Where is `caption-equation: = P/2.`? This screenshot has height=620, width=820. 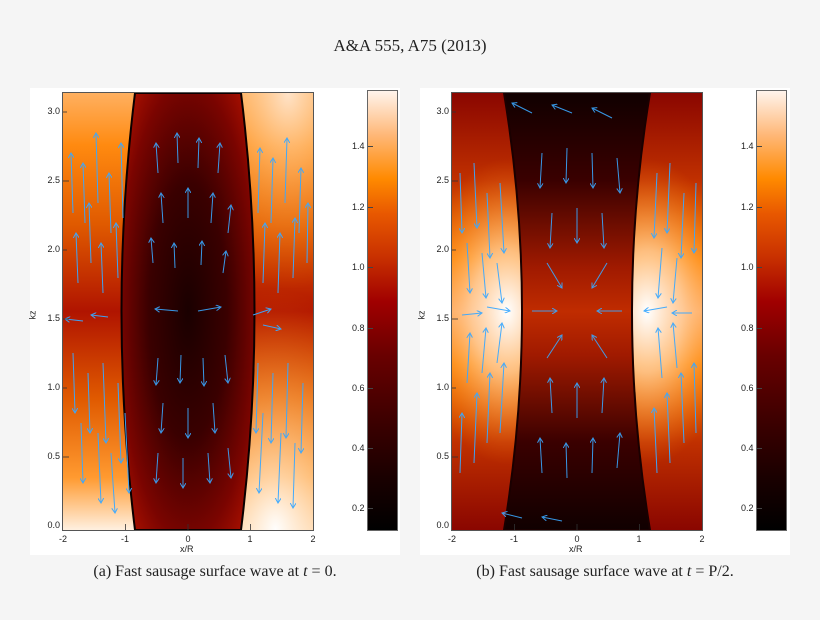
caption-equation: = P/2. is located at coordinates (712, 571).